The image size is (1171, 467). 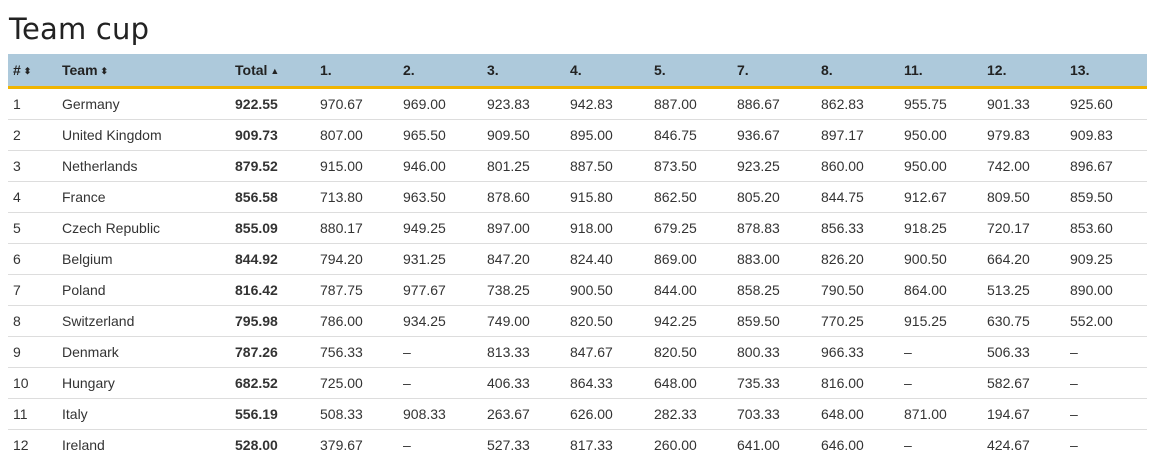 What do you see at coordinates (356, 197) in the screenshot?
I see `round-score-cell: 713.80` at bounding box center [356, 197].